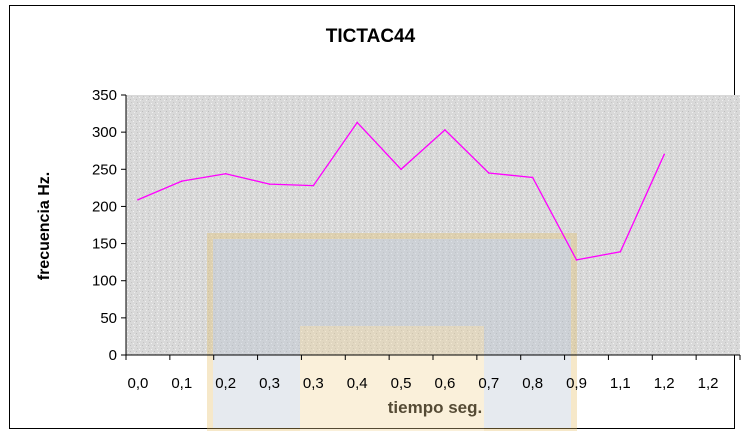  What do you see at coordinates (104, 206) in the screenshot?
I see `y-tick-label: 200` at bounding box center [104, 206].